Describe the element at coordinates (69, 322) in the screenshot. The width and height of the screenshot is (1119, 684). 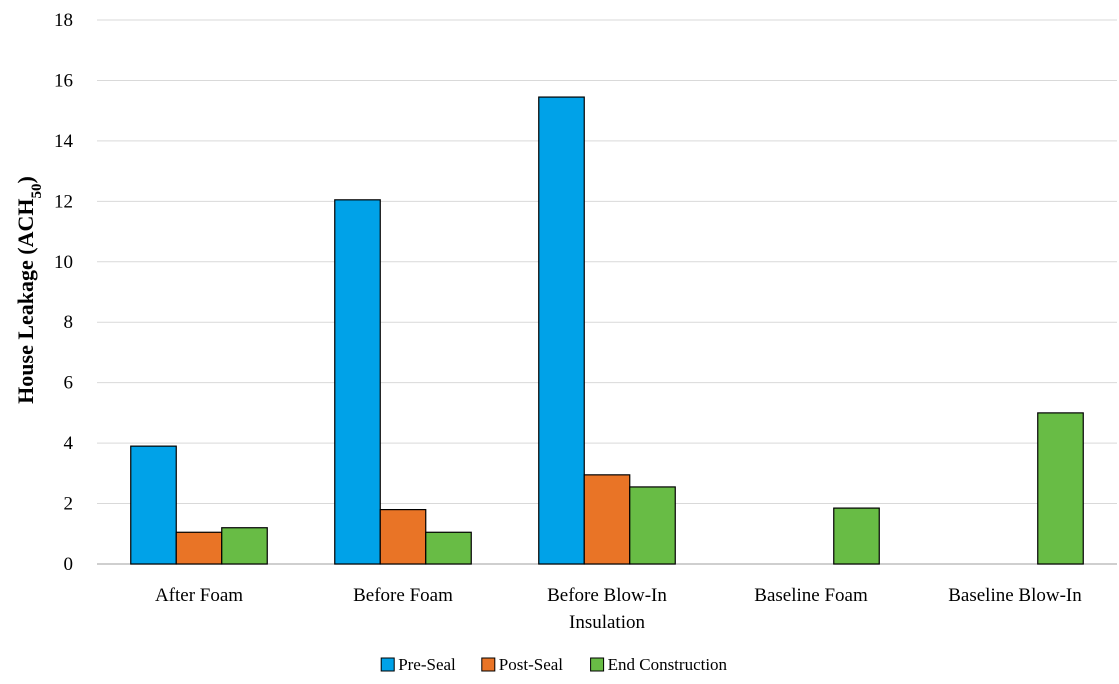
I see `y-tick-label: 8` at that location.